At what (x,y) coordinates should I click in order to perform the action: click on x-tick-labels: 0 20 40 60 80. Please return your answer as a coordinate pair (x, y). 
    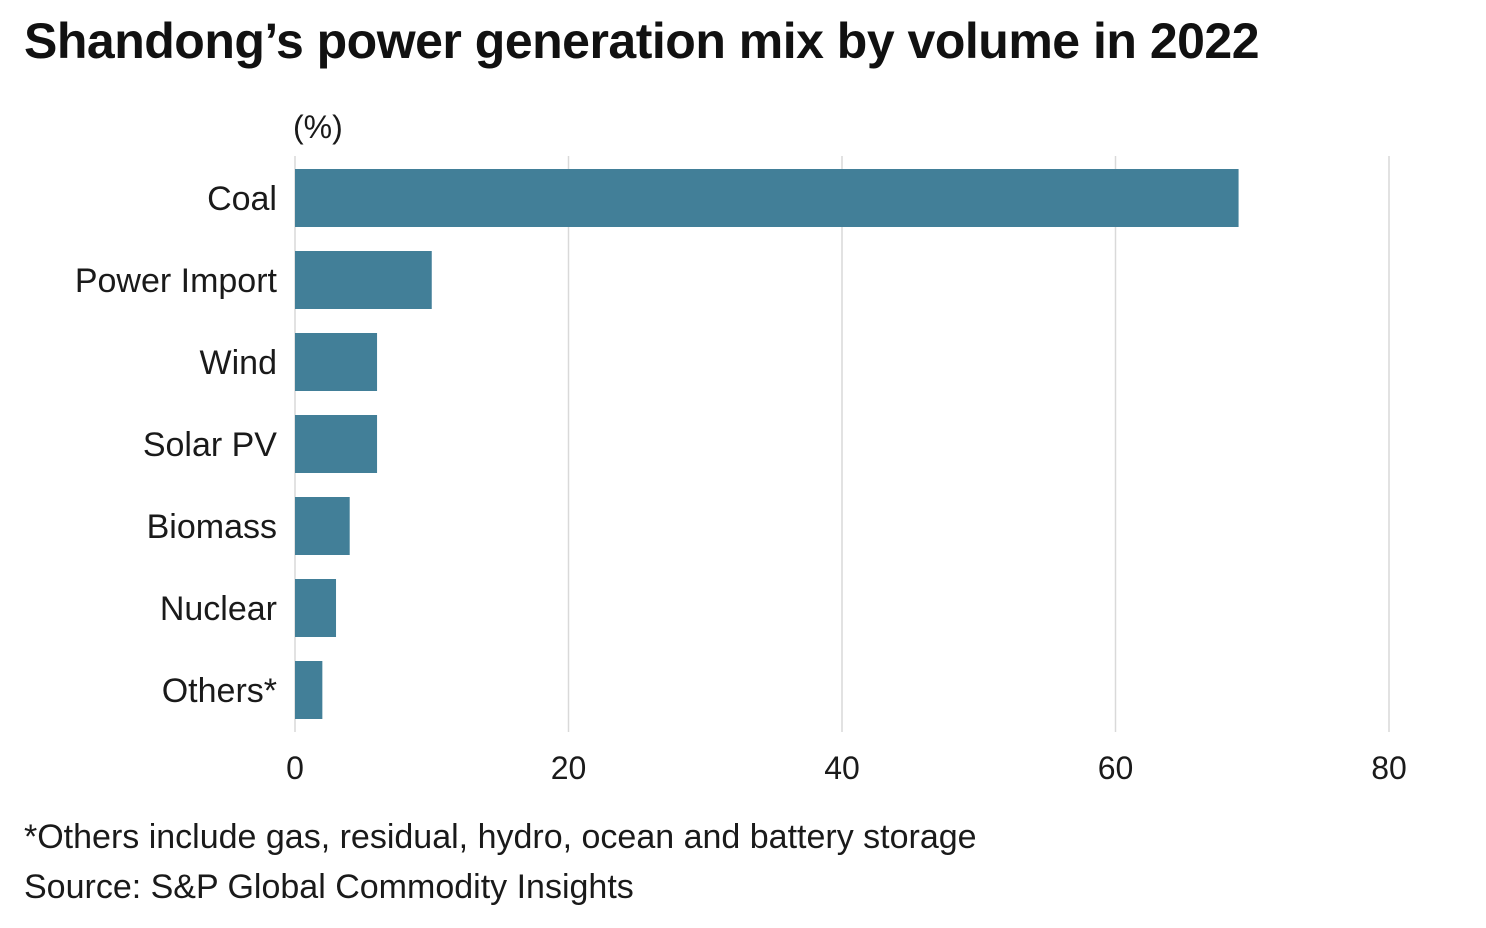
    Looking at the image, I should click on (846, 768).